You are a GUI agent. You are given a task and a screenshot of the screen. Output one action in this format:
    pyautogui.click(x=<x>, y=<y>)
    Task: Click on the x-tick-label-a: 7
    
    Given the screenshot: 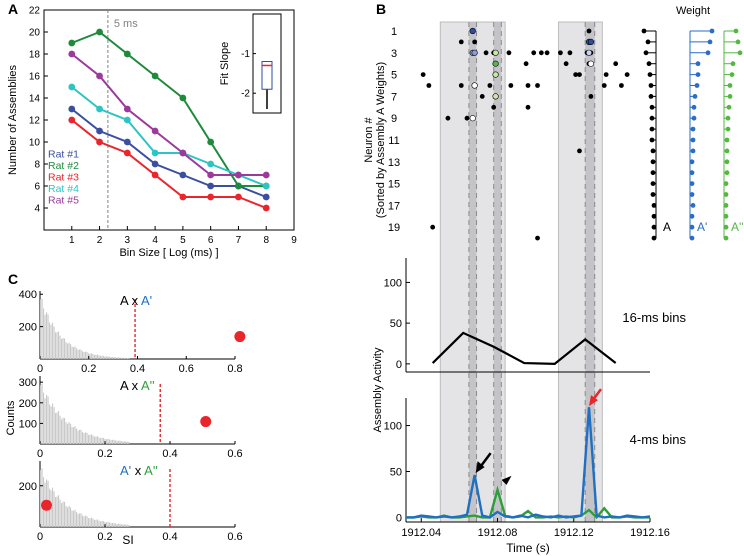 What is the action you would take?
    pyautogui.click(x=239, y=240)
    